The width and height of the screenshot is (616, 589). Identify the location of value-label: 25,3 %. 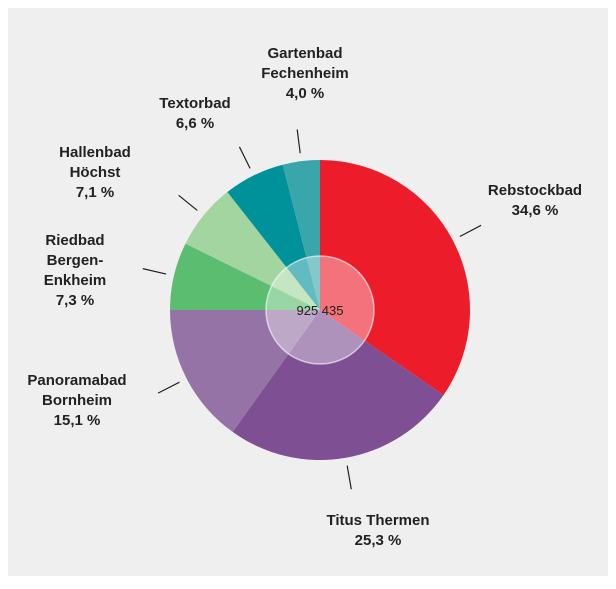
(378, 540).